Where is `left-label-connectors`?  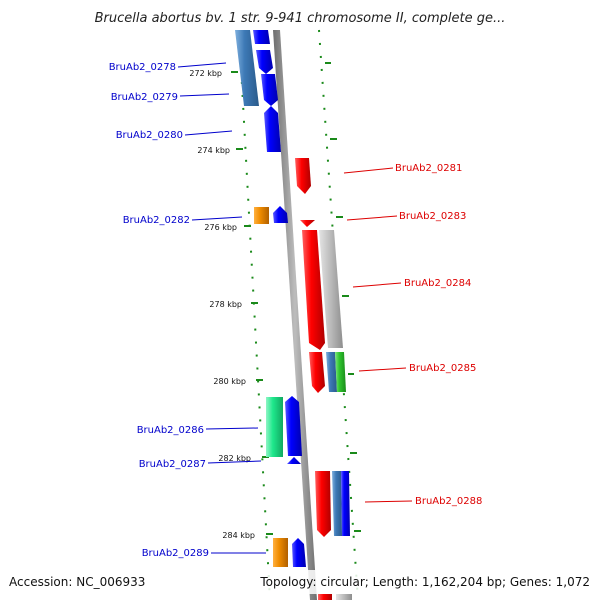 left-label-connectors is located at coordinates (221, 308).